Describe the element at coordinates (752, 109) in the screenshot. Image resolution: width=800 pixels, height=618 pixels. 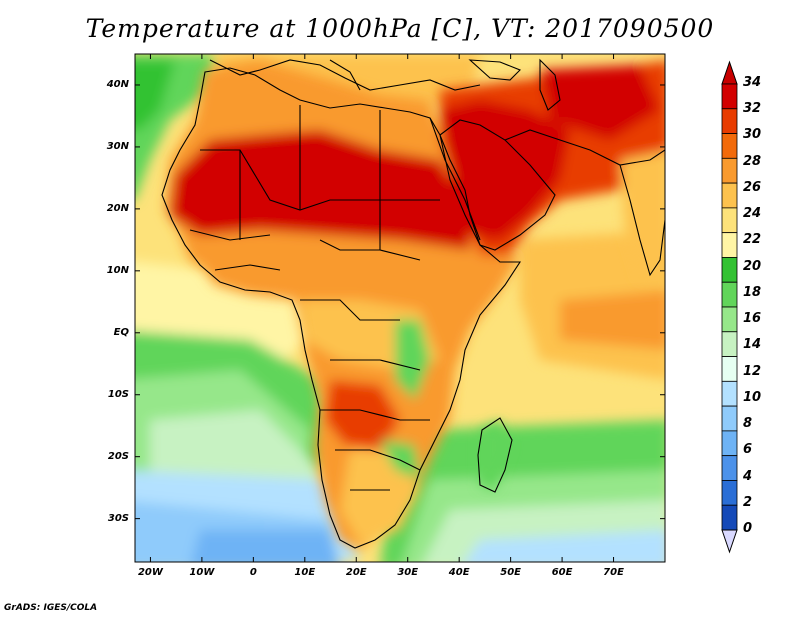
I see `colorbar-label: 32` at that location.